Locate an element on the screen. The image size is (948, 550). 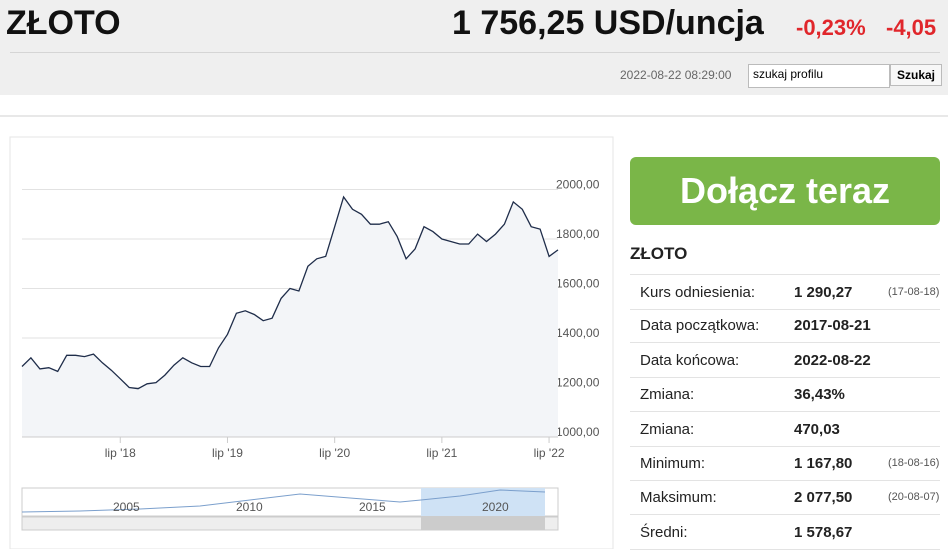
y-tick-label: 1000,00 is located at coordinates (578, 432).